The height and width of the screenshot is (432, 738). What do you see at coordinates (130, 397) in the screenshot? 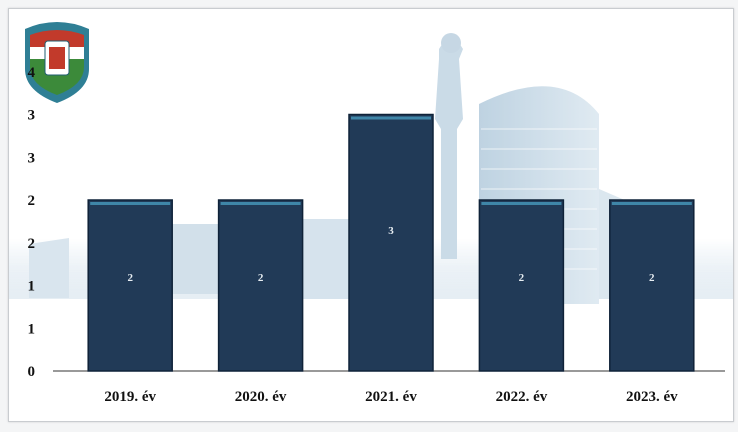
I see `x-tick-label: 2019. év` at bounding box center [130, 397].